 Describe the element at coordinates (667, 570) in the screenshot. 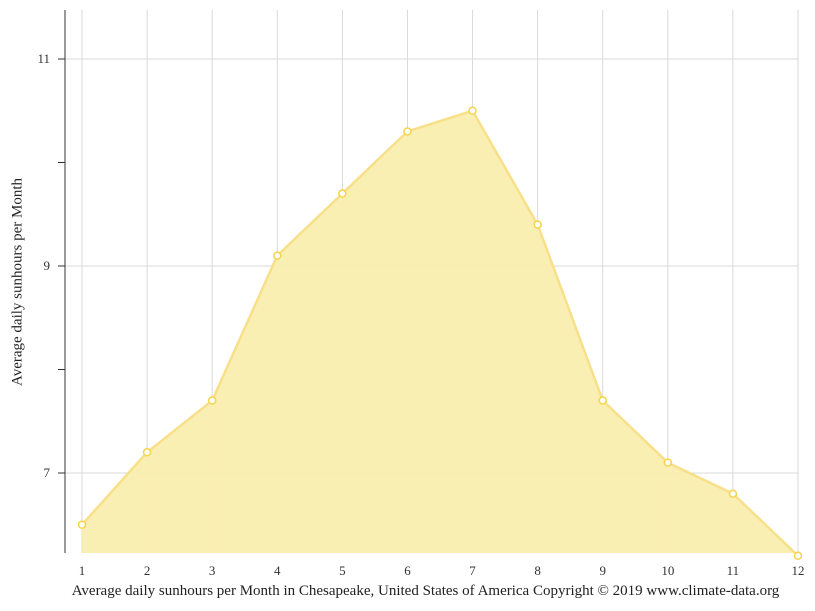

I see `x-tick-label: 10` at that location.